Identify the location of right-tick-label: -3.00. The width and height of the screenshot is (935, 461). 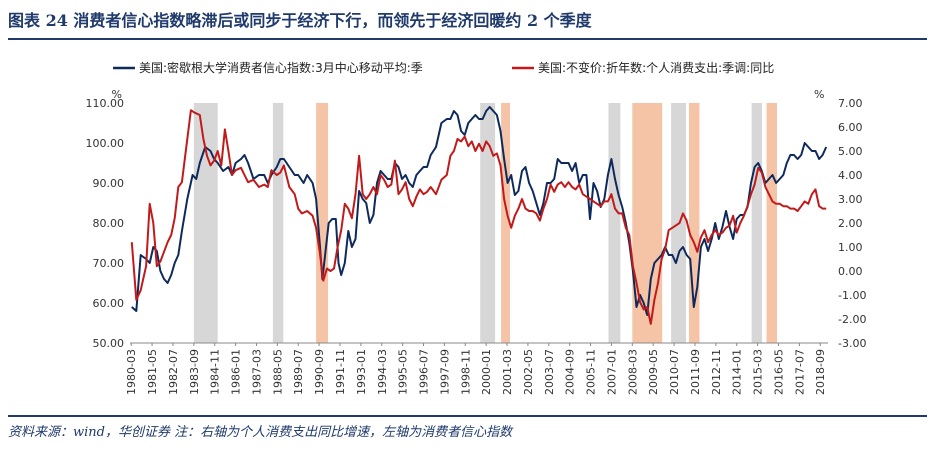
(852, 343).